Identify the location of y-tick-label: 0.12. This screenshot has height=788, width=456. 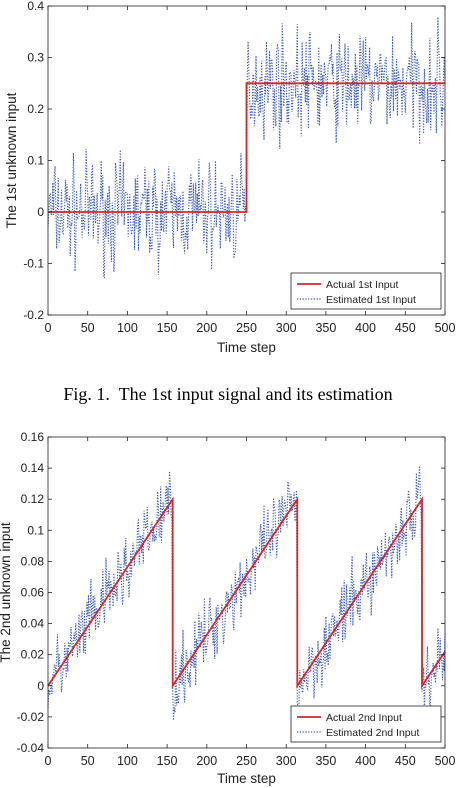
(33, 499).